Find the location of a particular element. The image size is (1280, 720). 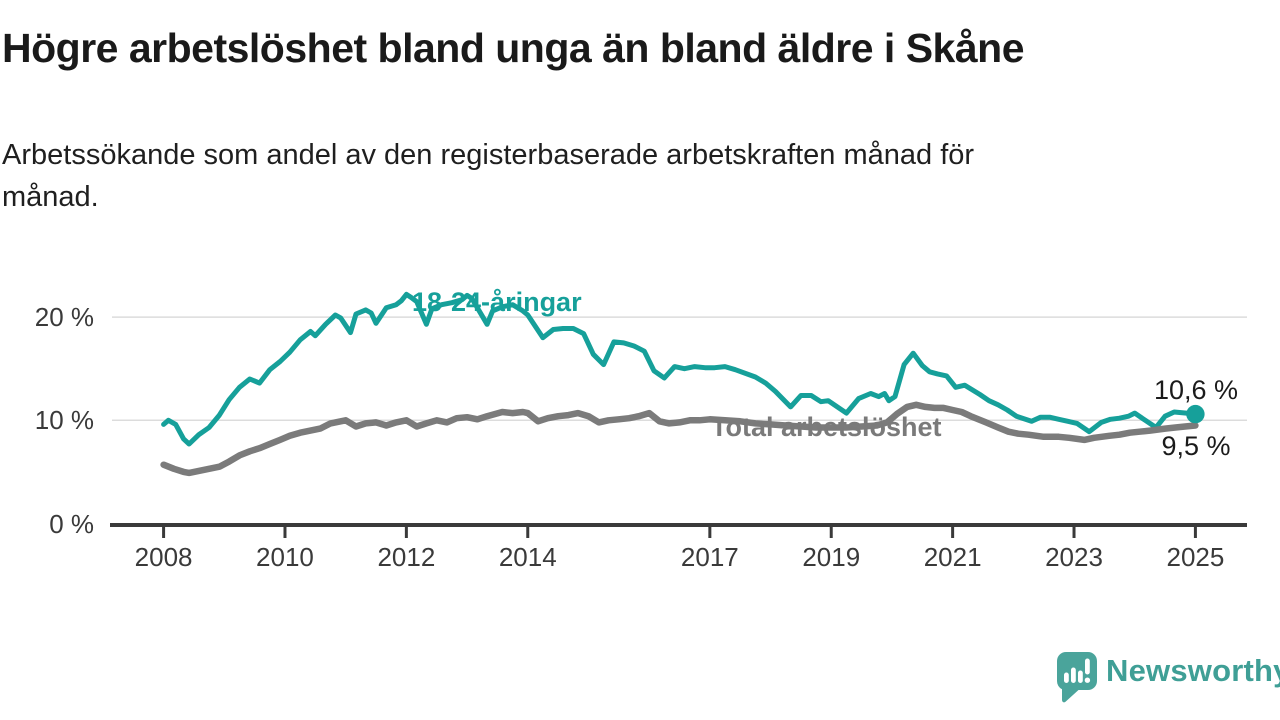

x-tick-label: 2023 is located at coordinates (1074, 557).